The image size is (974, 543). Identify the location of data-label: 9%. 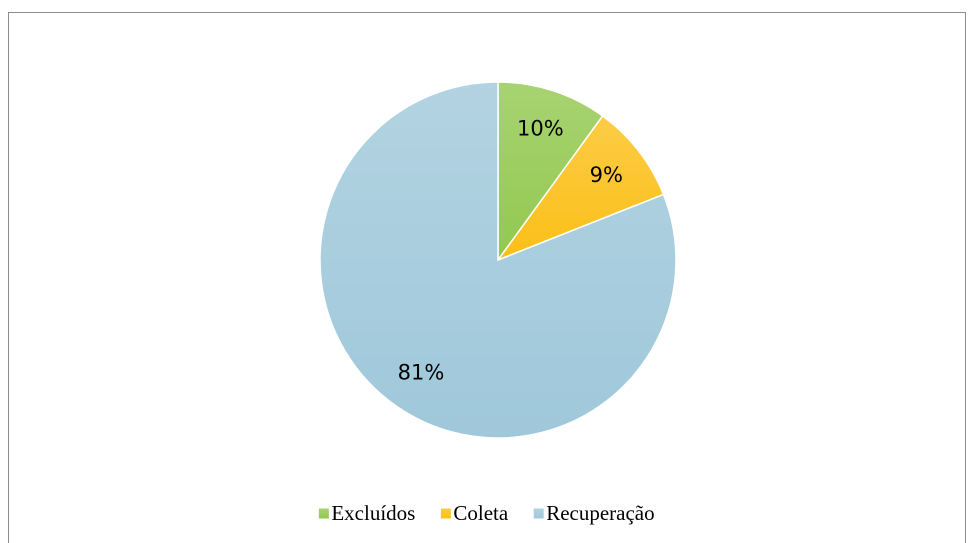
(606, 175).